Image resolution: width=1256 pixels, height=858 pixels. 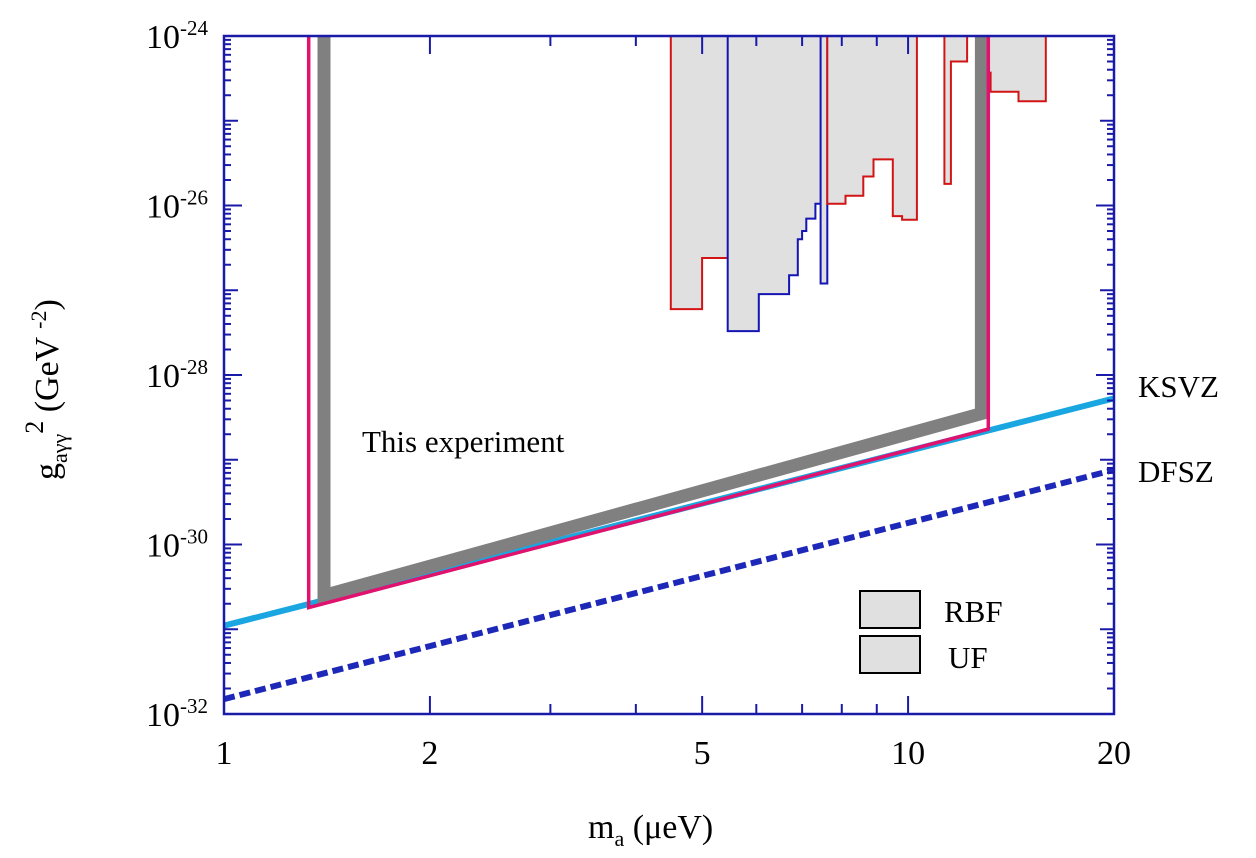 I want to click on y-tick-label: 10-24, so click(x=177, y=36).